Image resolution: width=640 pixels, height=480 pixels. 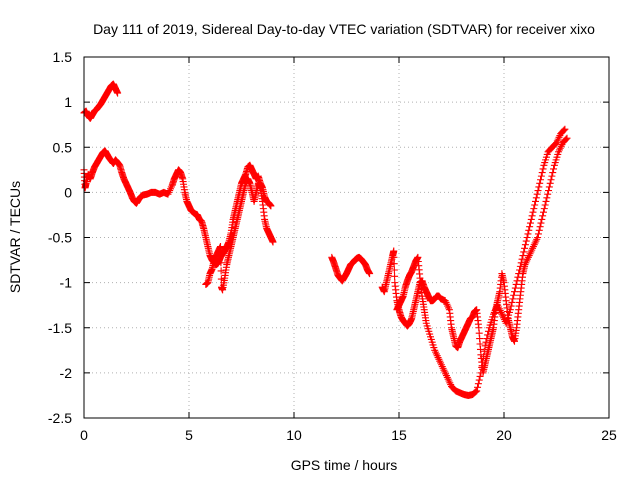 What do you see at coordinates (294, 435) in the screenshot?
I see `x-tick-label: 10` at bounding box center [294, 435].